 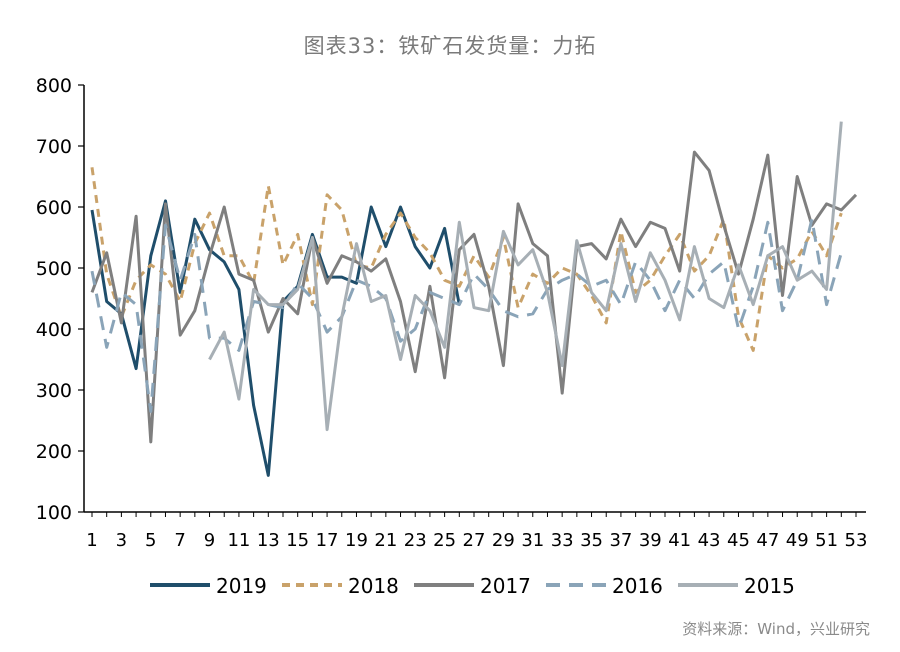 I want to click on legend-label-2015: 2015, so click(x=769, y=586).